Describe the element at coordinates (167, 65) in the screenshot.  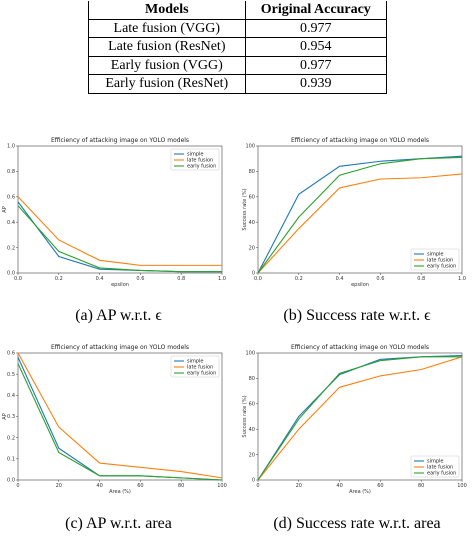
I see `table-cell: Early fusion (VGG)` at that location.